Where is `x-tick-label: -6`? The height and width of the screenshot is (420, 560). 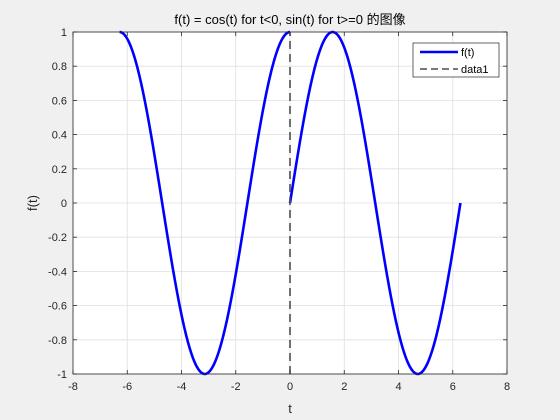 x-tick-label: -6 is located at coordinates (127, 387).